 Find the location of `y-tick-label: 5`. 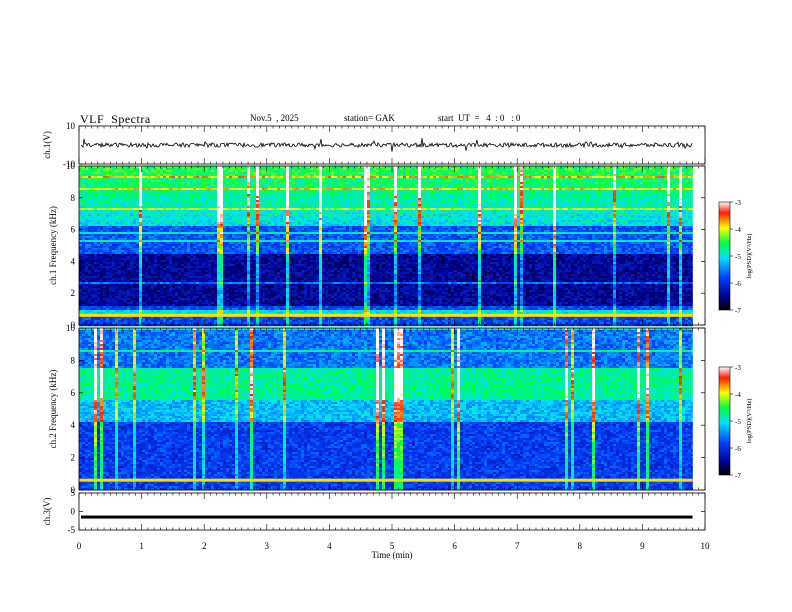

y-tick-label: 5 is located at coordinates (73, 493).